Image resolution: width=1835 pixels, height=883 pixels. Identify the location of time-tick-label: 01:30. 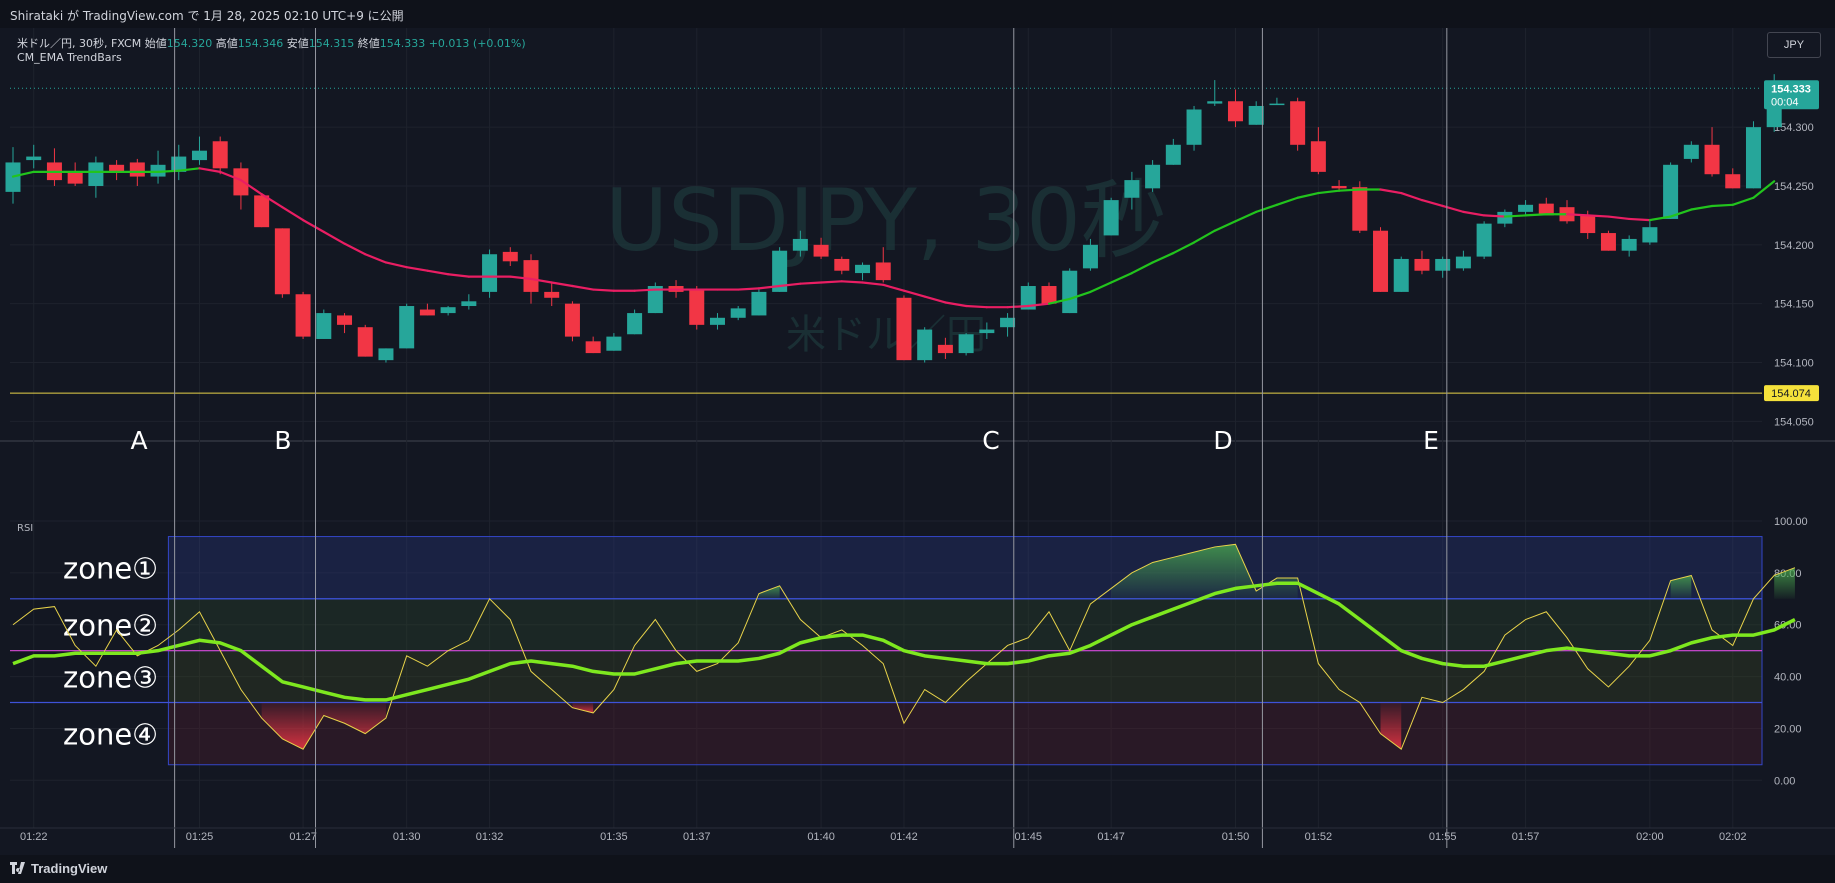
(407, 837).